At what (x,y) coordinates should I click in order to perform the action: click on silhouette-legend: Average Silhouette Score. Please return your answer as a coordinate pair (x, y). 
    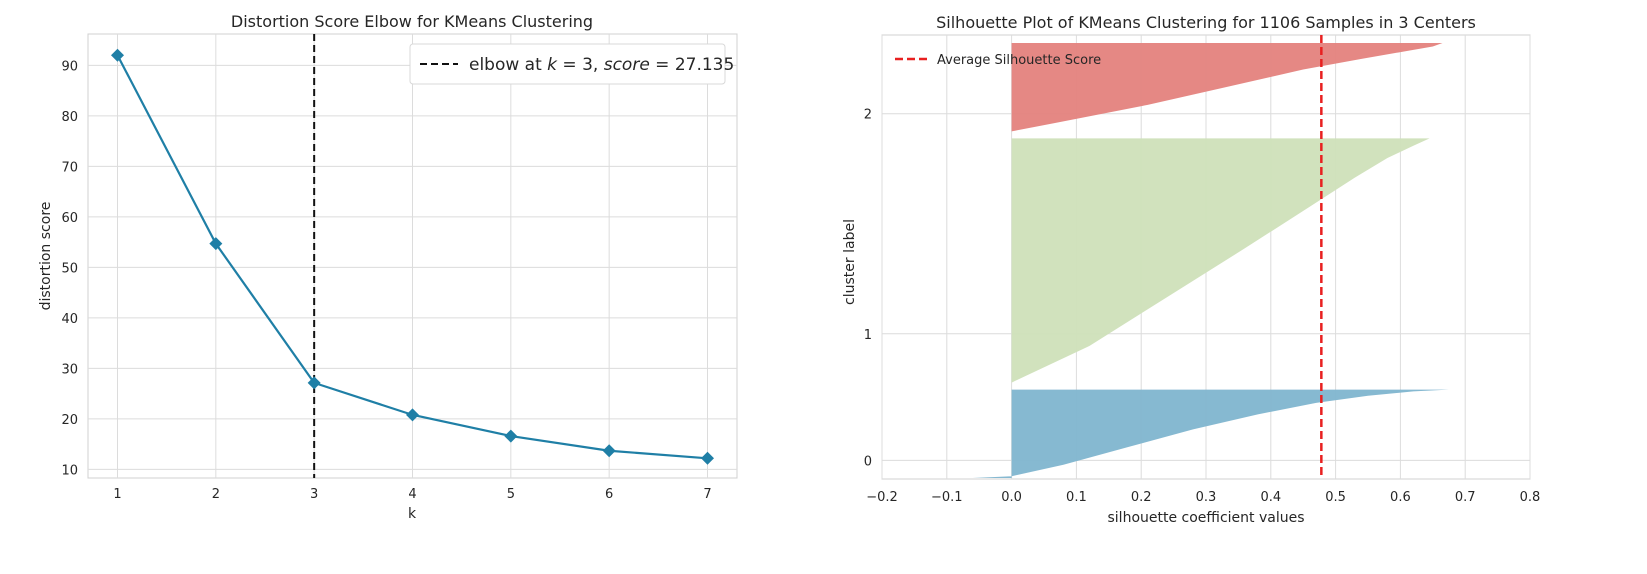
    Looking at the image, I should click on (998, 60).